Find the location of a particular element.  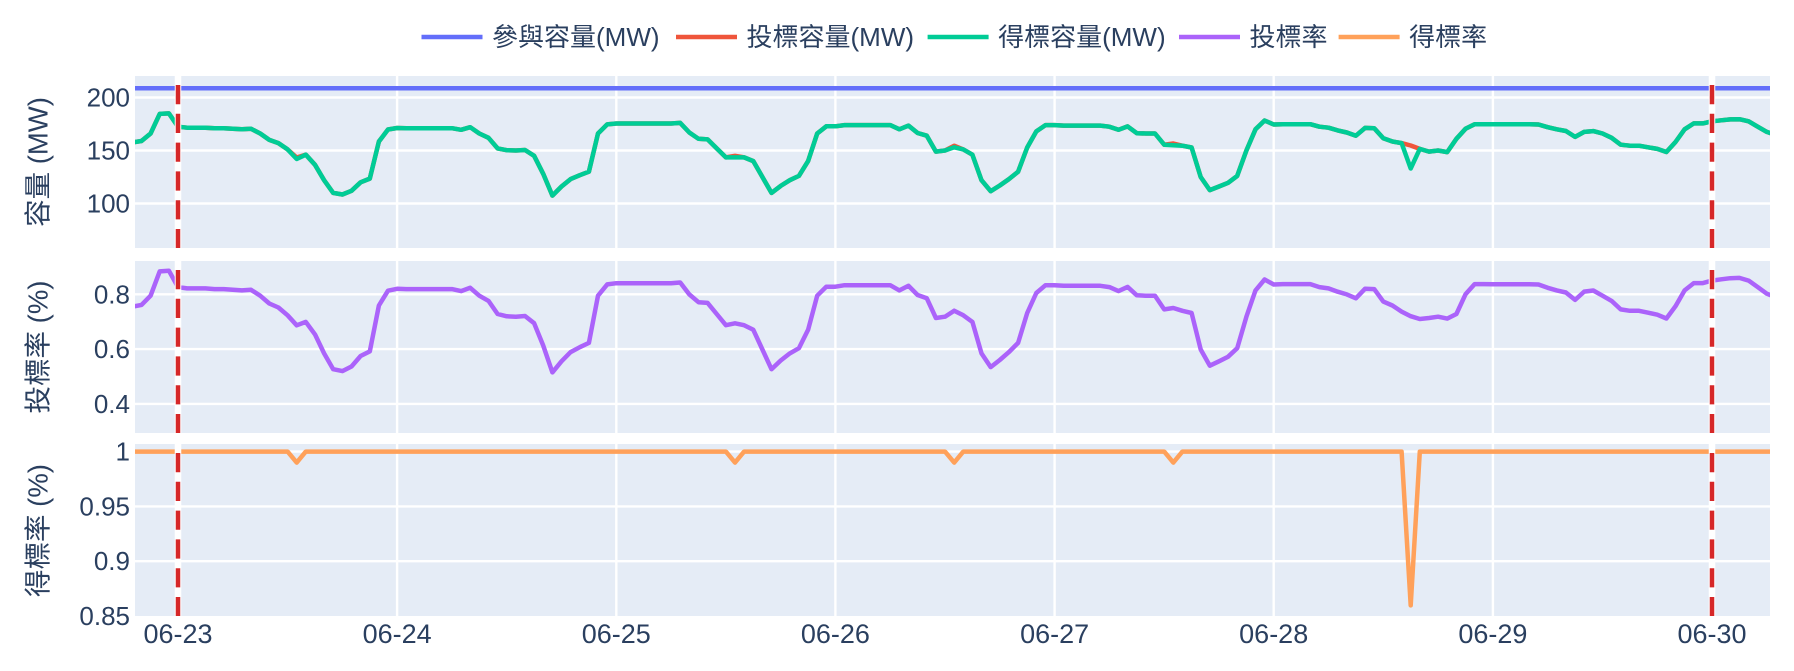

svg-text: 200 is located at coordinates (108, 98).